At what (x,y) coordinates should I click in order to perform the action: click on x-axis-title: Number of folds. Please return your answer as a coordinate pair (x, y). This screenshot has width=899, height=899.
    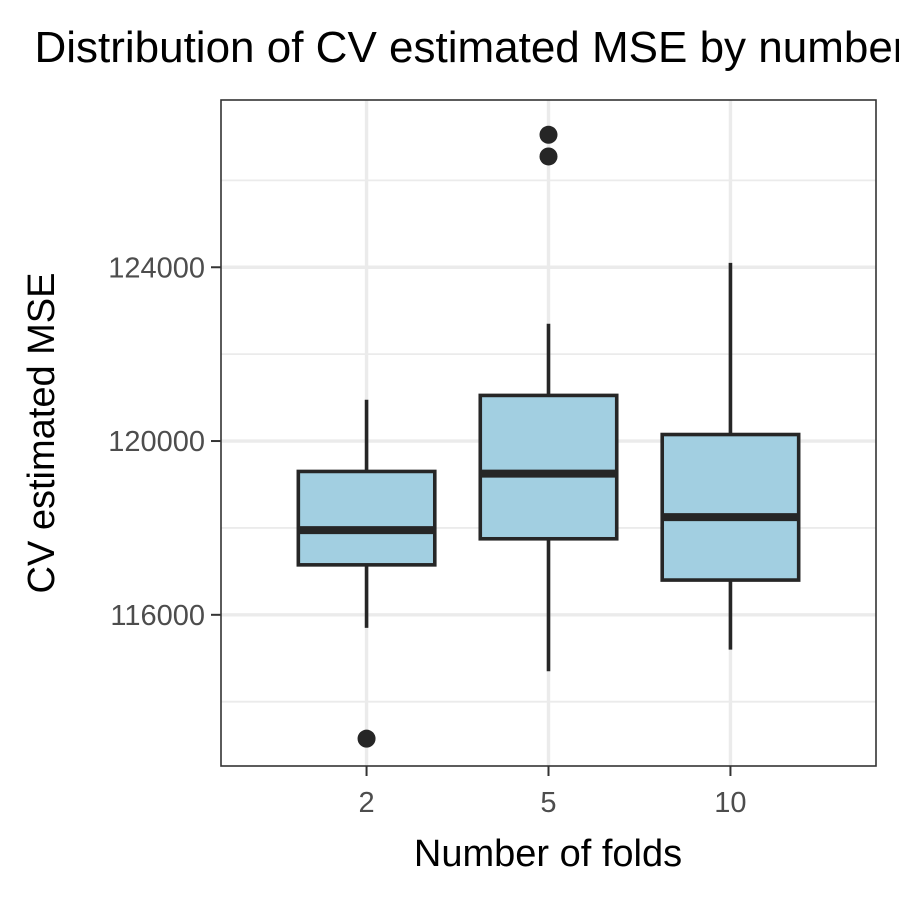
    Looking at the image, I should click on (548, 854).